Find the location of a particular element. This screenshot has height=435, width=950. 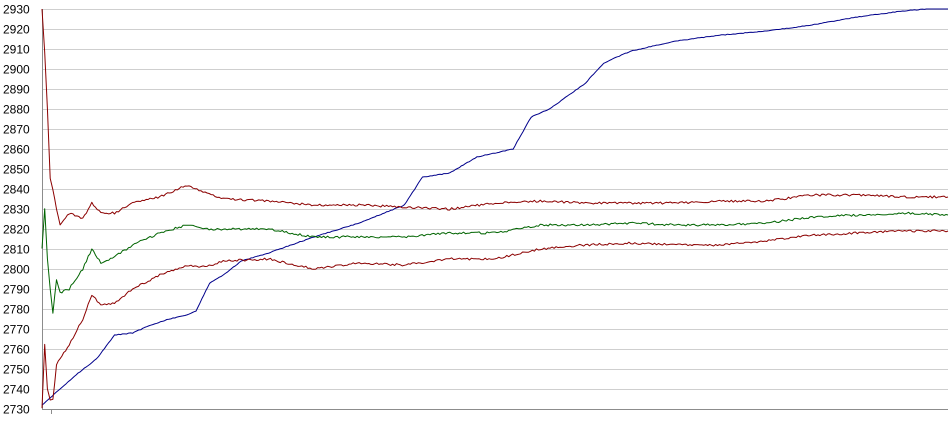

y-tick-label: 2880 is located at coordinates (16, 110).